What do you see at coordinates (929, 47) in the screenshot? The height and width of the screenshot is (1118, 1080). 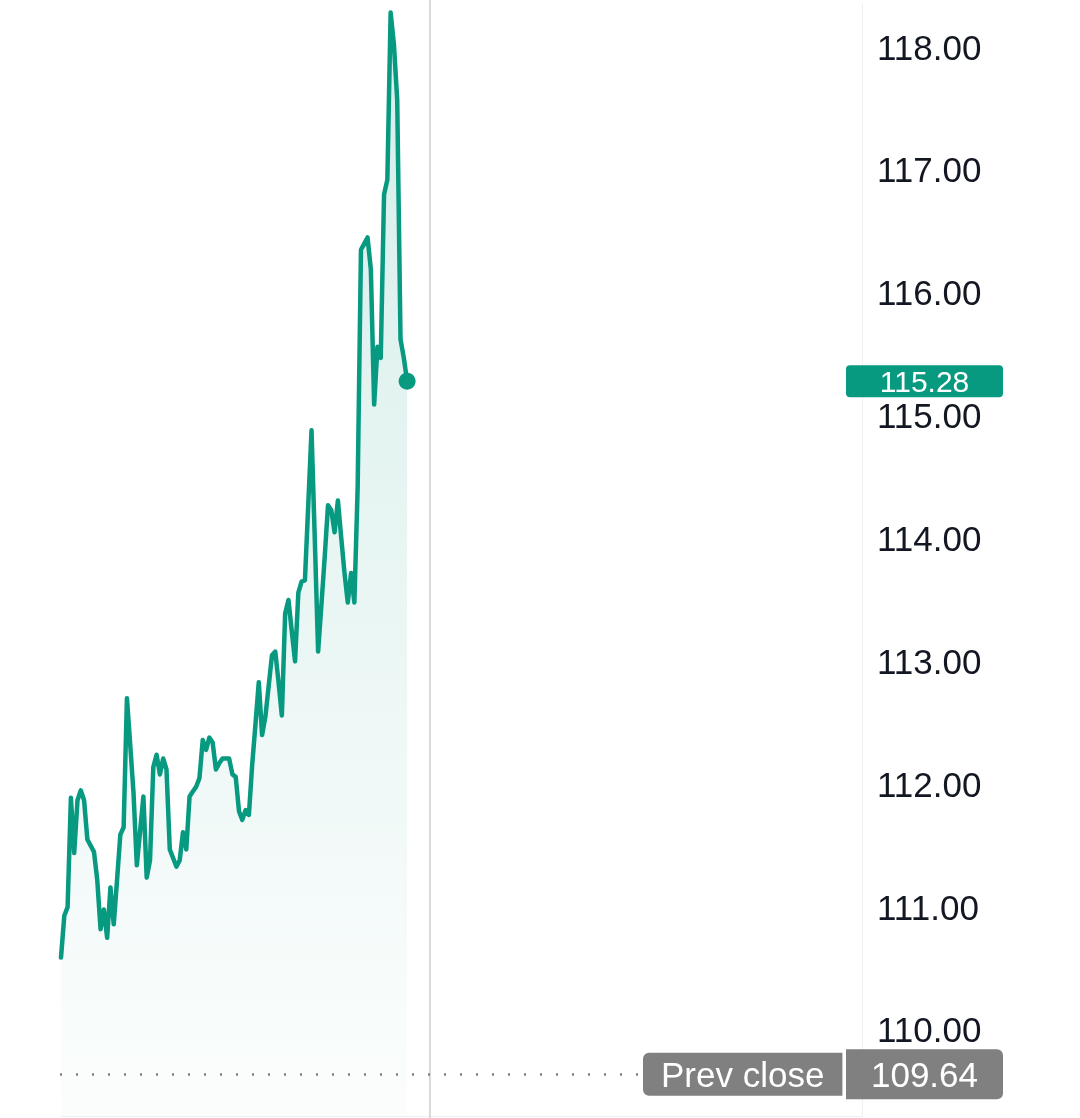 I see `y-tick-label: 118.00` at bounding box center [929, 47].